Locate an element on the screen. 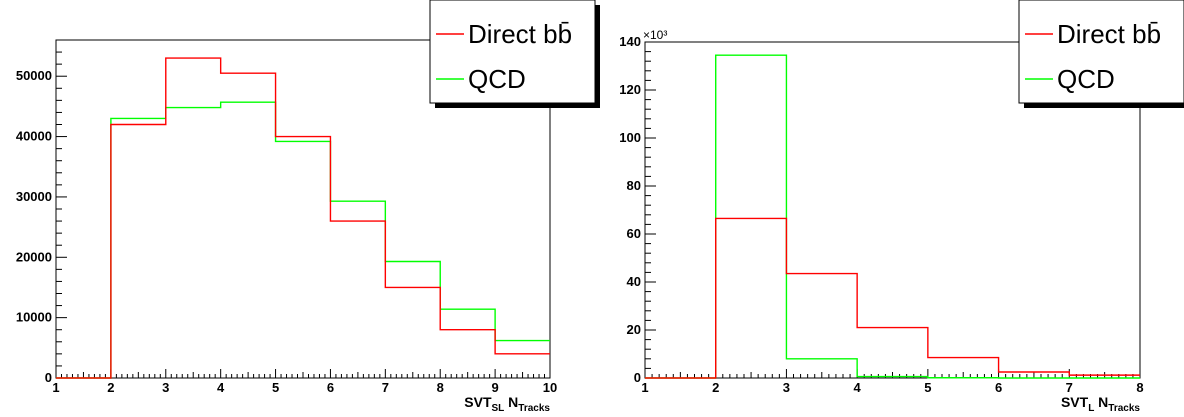  y-tick-label: 80 is located at coordinates (634, 185).